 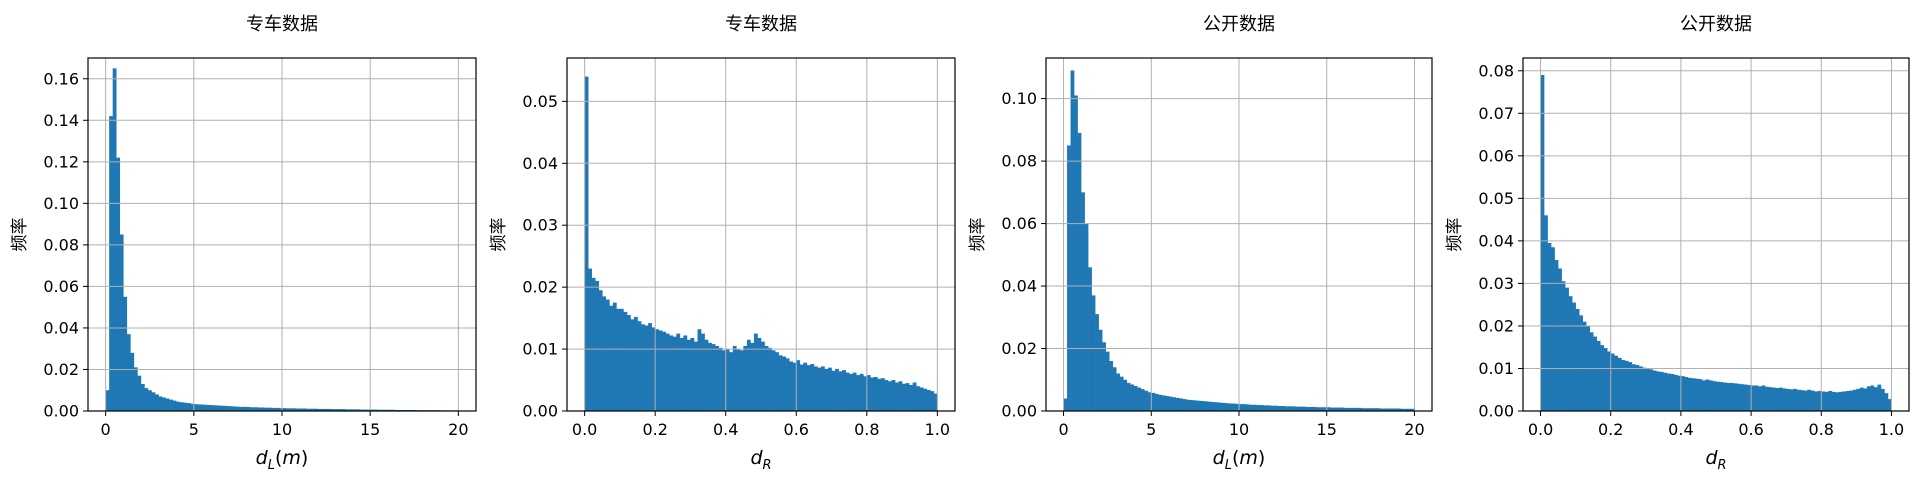 I want to click on y-tick-label: 0.02, so click(x=1496, y=325).